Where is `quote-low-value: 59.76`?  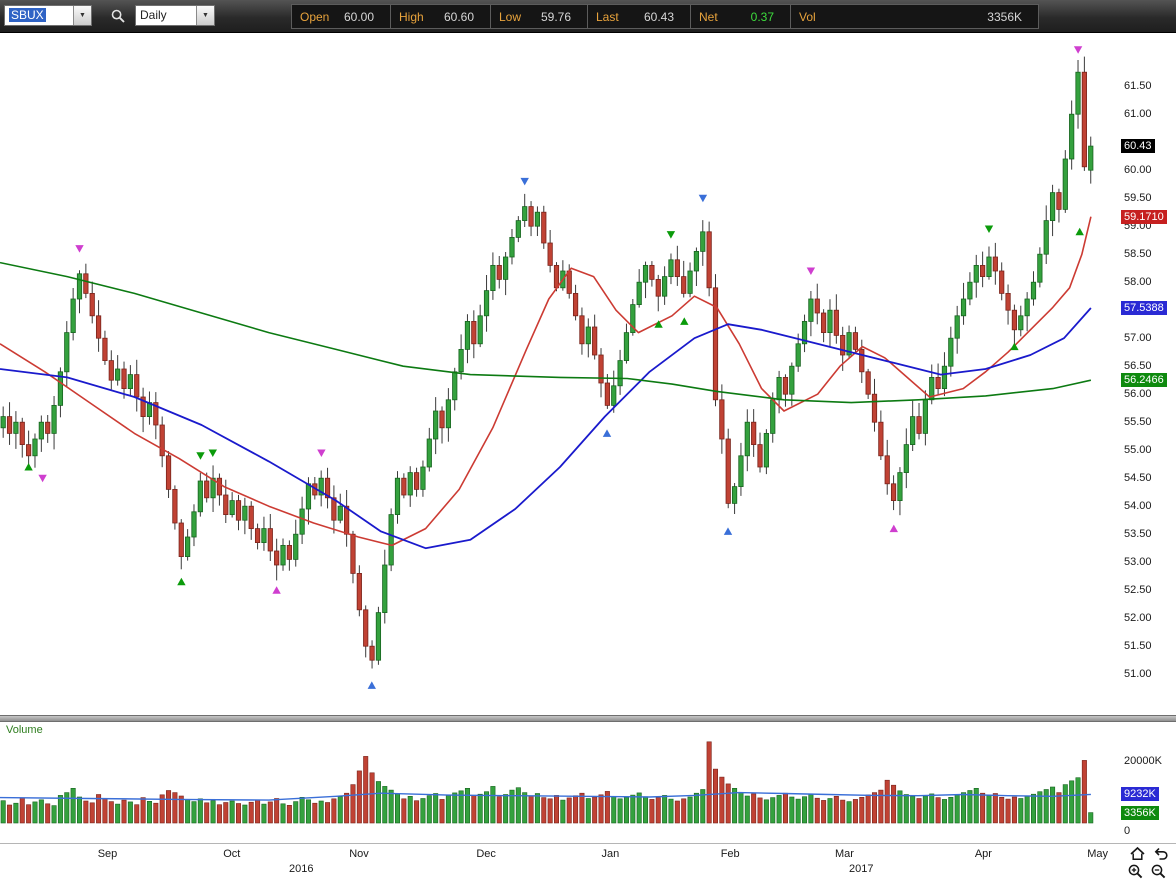
quote-low-value: 59.76 is located at coordinates (555, 16).